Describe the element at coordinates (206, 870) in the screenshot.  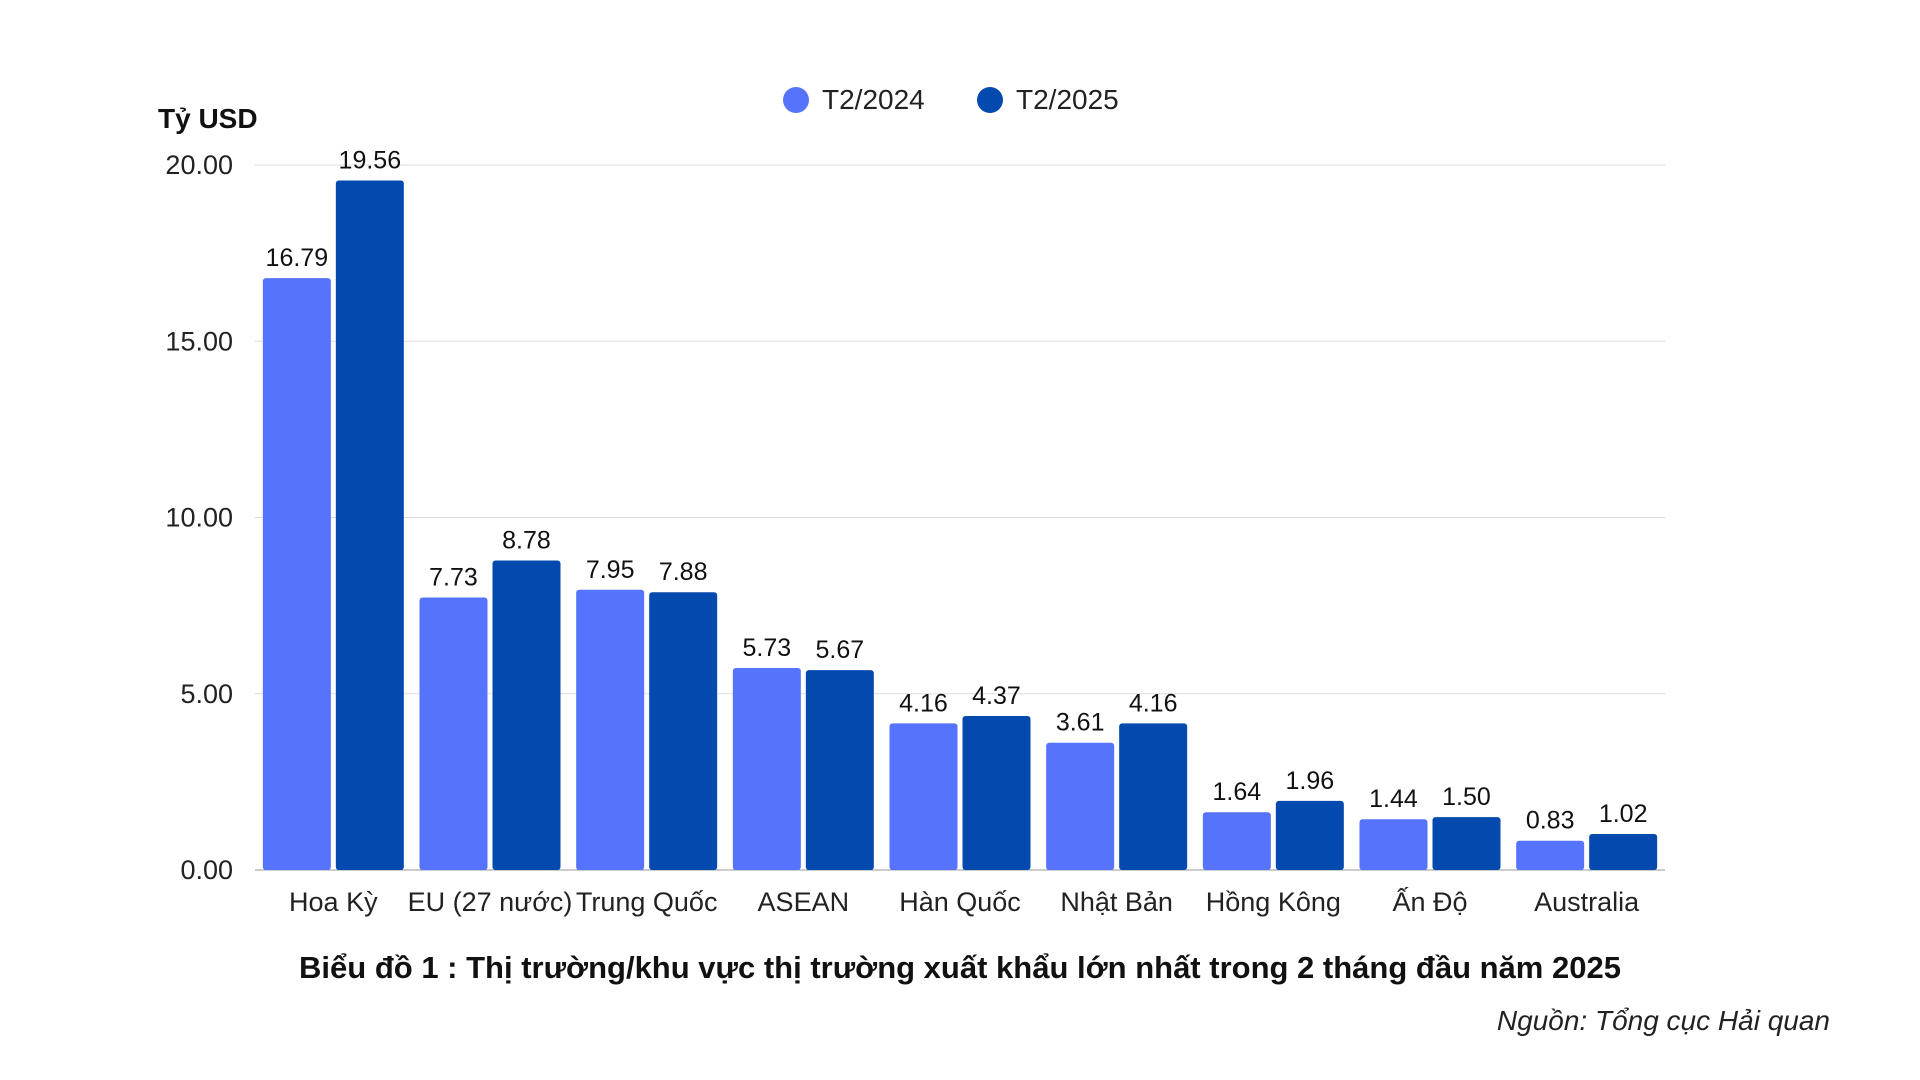
I see `y-tick-label: 0.00` at that location.